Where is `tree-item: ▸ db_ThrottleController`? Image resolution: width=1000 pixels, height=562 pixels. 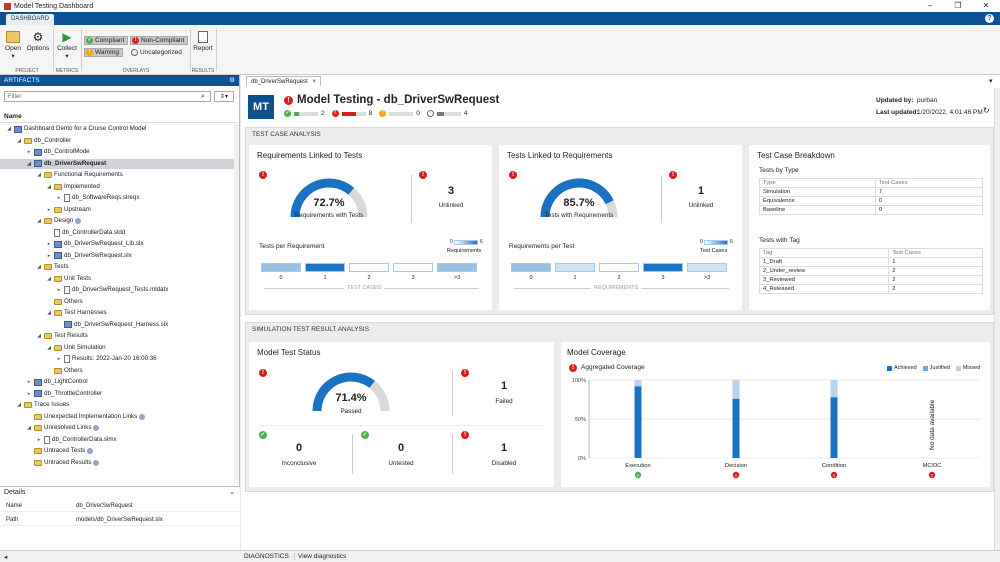 tree-item: ▸ db_ThrottleController is located at coordinates (64, 394).